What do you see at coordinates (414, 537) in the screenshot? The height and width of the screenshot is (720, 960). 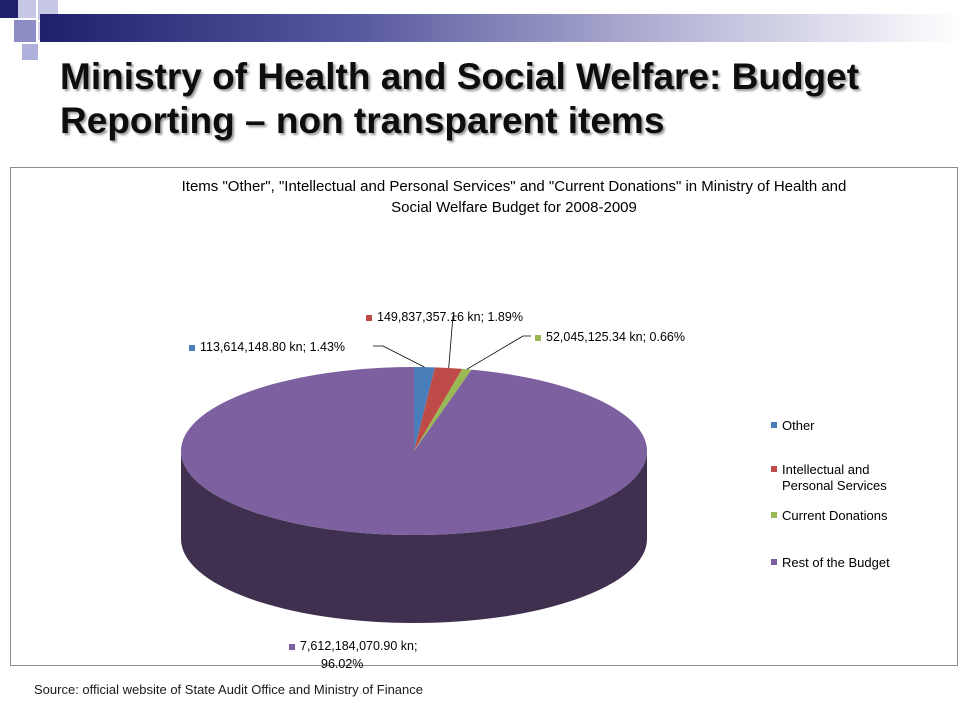 I see `pie-side-wall` at bounding box center [414, 537].